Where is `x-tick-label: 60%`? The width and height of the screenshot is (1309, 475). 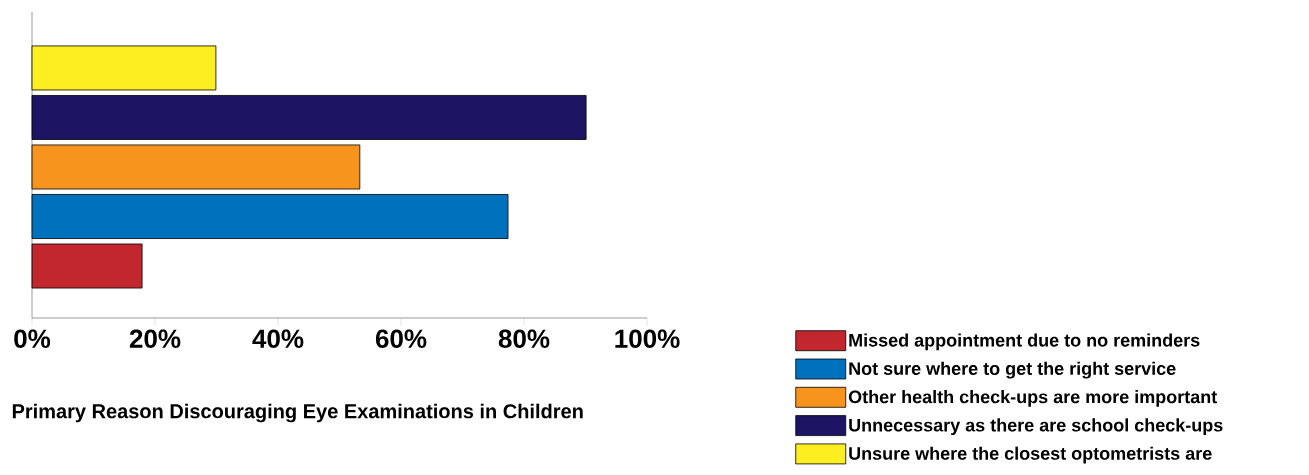 x-tick-label: 60% is located at coordinates (401, 338).